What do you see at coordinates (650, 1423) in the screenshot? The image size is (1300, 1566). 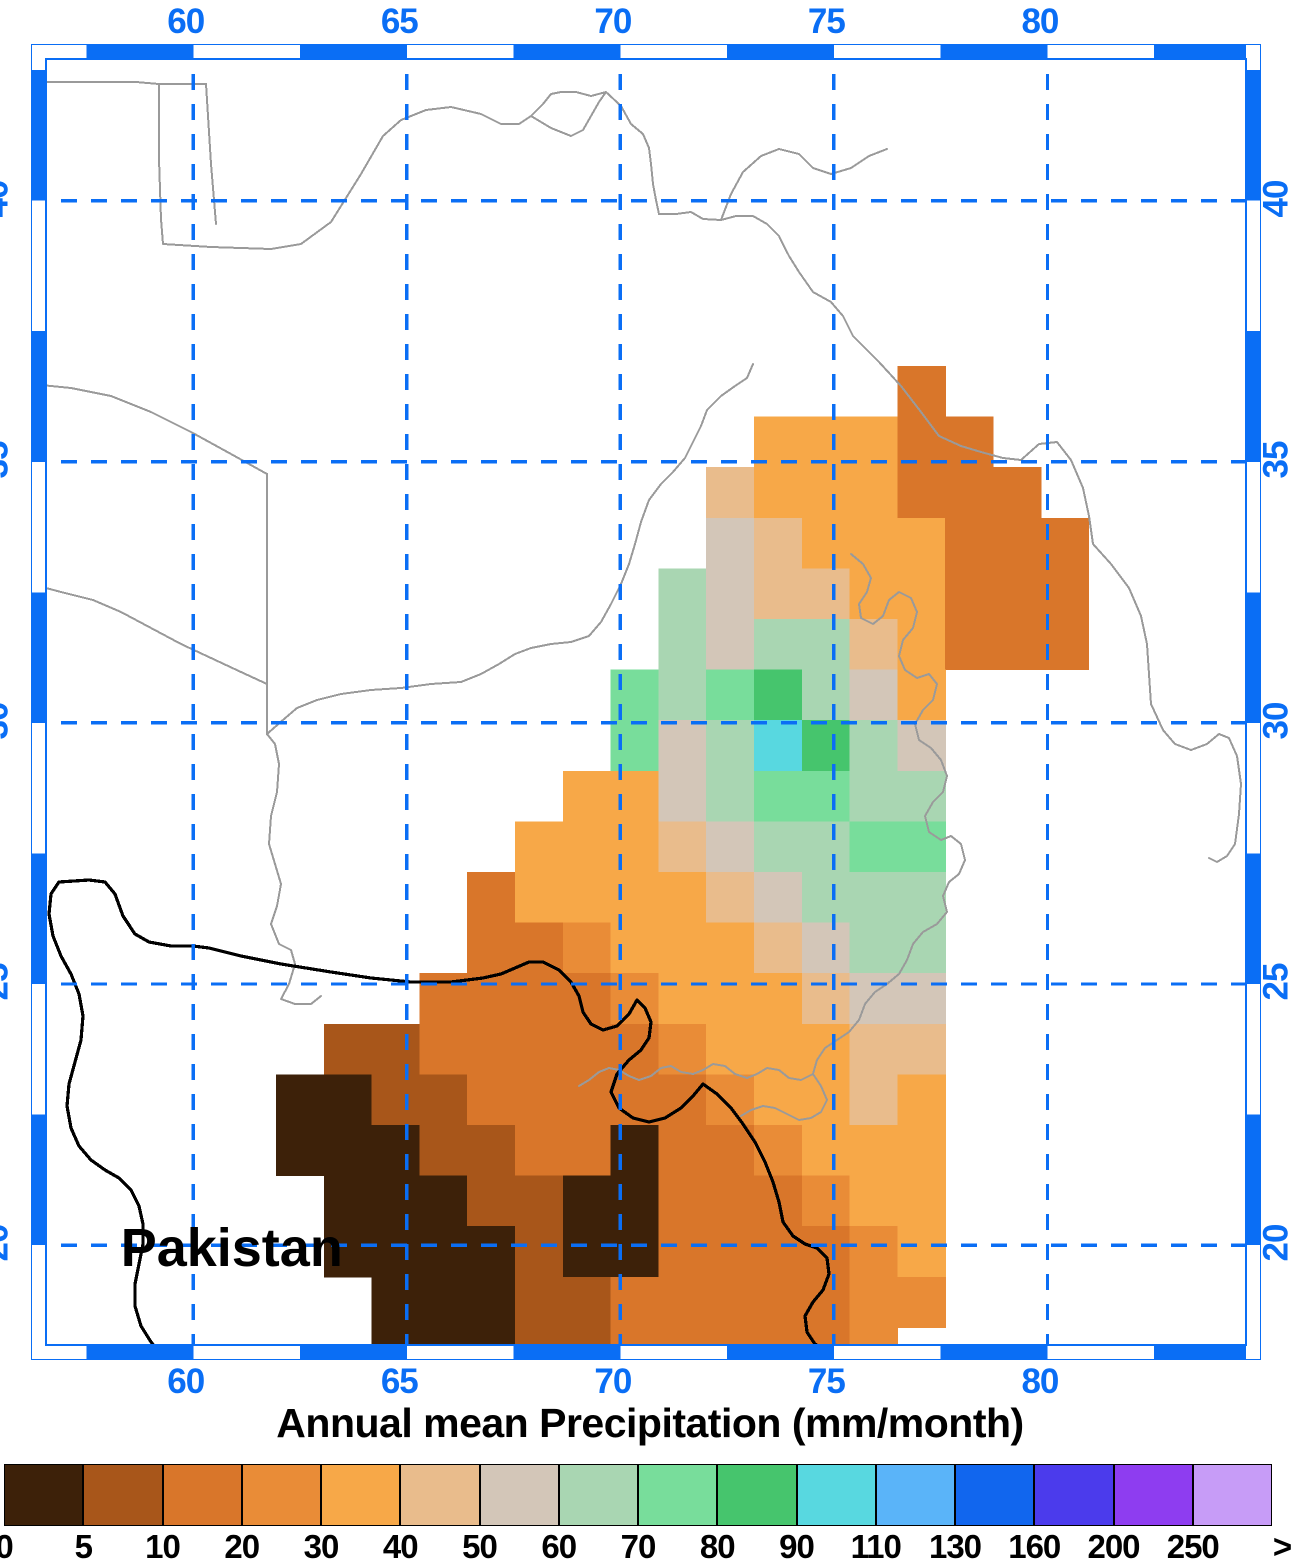 I see `colorbar-title: Annual mean Precipitation (mm/month)` at bounding box center [650, 1423].